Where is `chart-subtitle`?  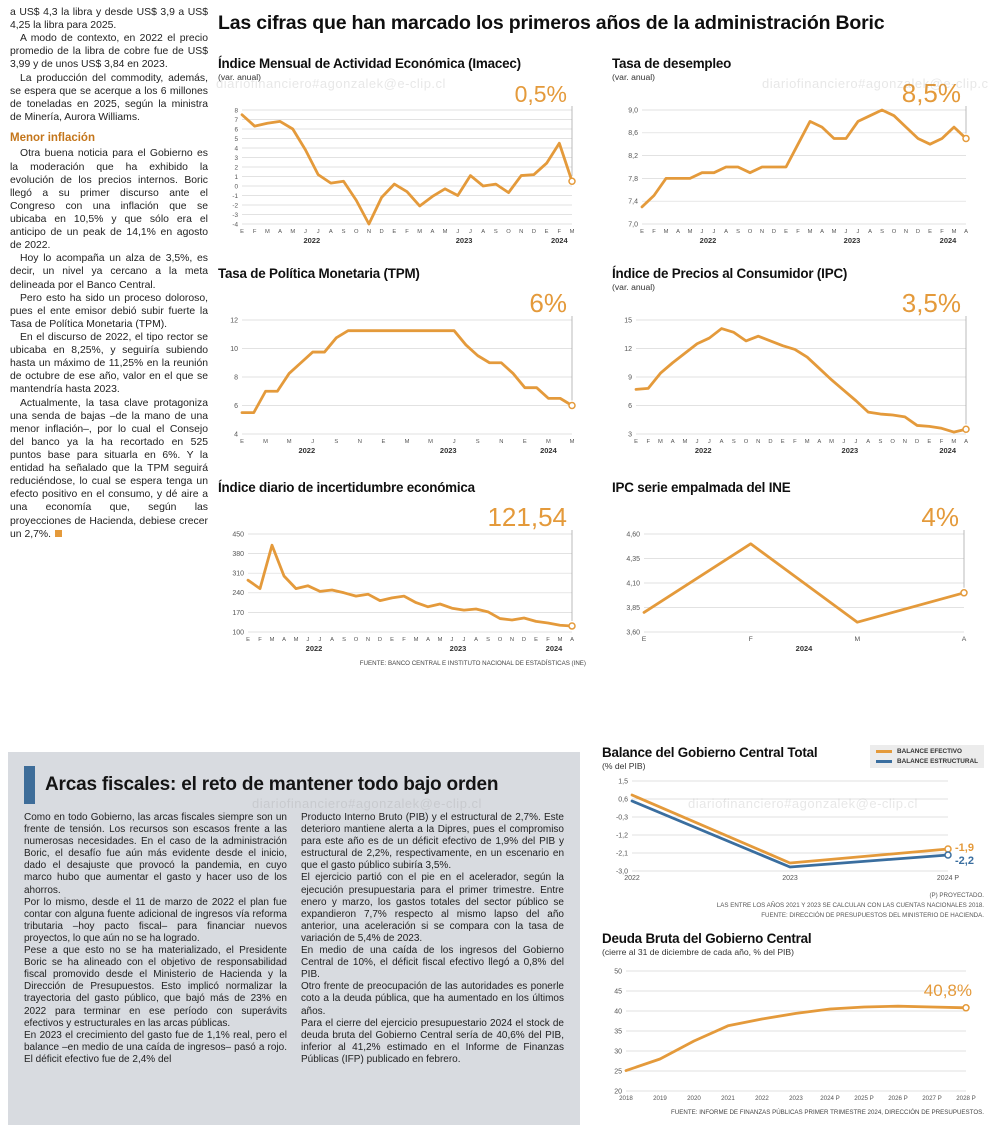
chart-subtitle is located at coordinates (402, 501).